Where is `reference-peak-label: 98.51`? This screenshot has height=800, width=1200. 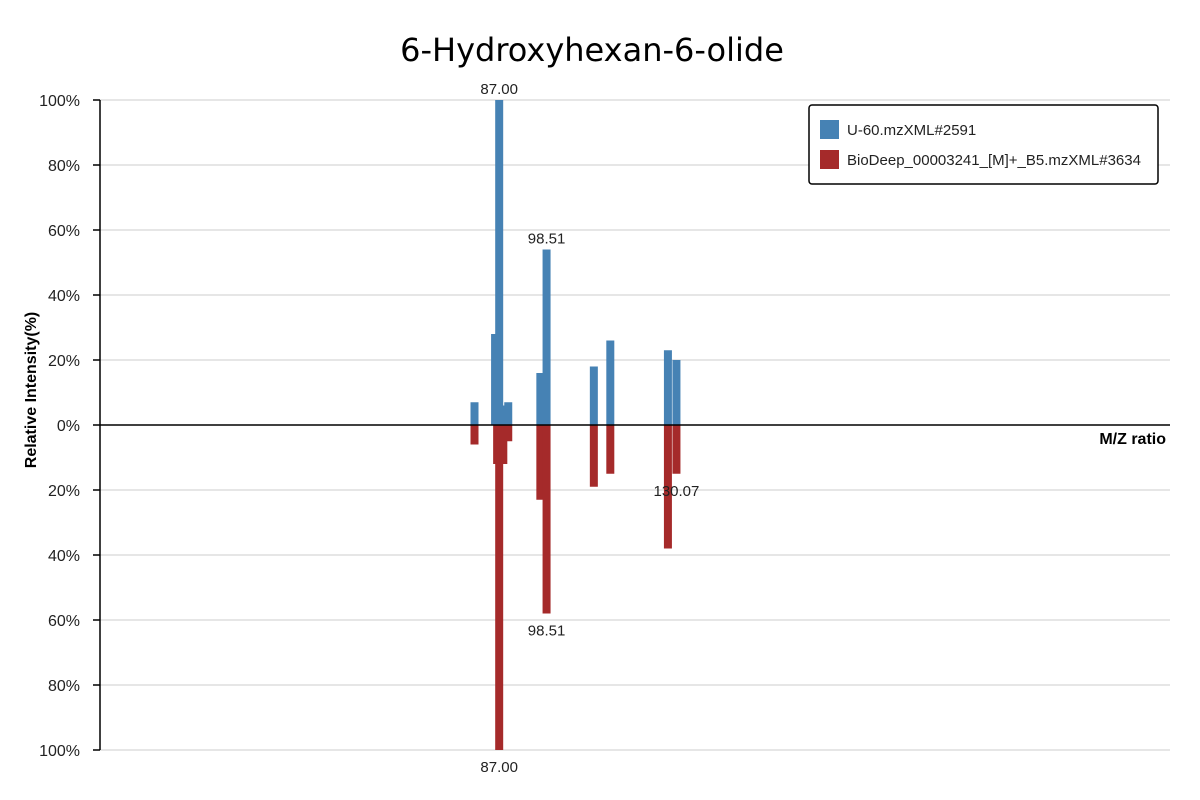 reference-peak-label: 98.51 is located at coordinates (547, 631).